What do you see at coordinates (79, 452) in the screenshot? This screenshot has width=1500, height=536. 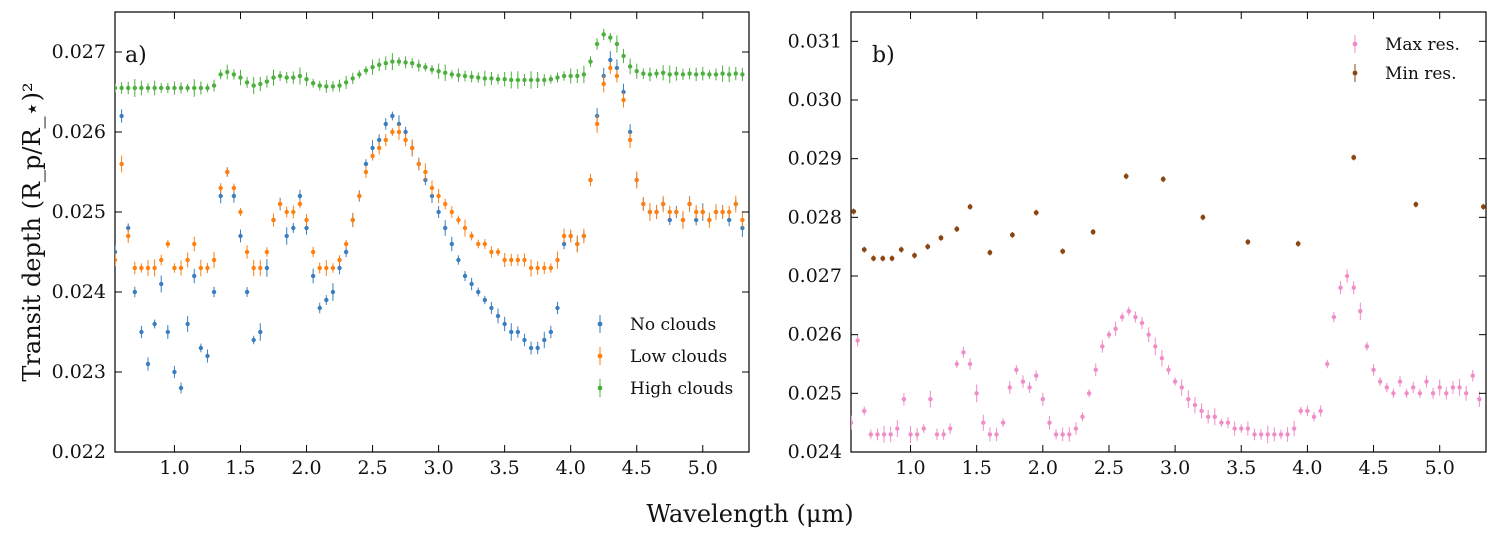 I see `panel-a-y-tick-label: 0.022` at bounding box center [79, 452].